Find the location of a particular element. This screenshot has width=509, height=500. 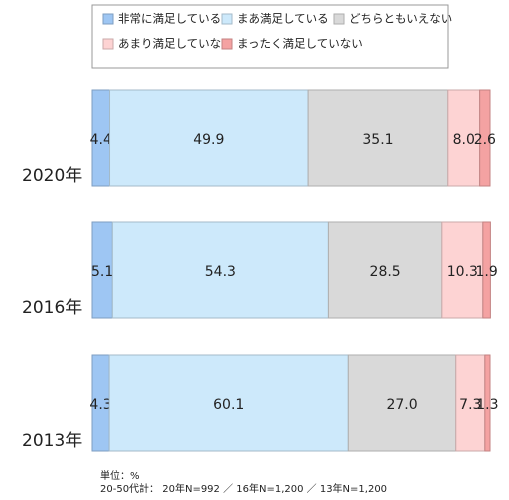

legend-box is located at coordinates (270, 36).